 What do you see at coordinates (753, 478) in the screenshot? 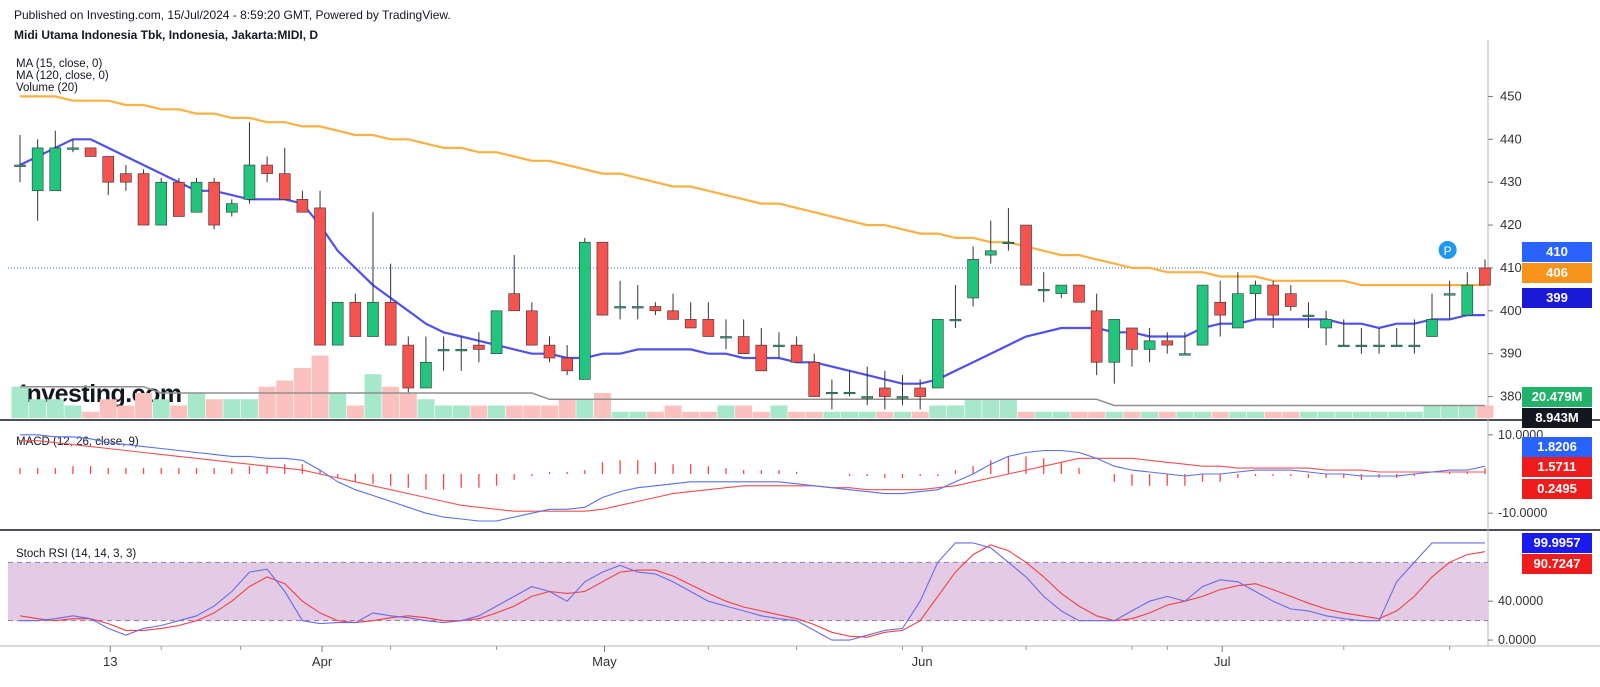
I see `macd-line` at bounding box center [753, 478].